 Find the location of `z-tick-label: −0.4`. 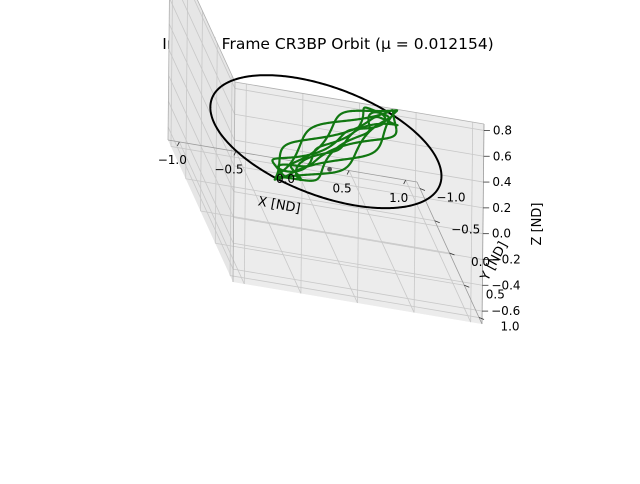

z-tick-label: −0.4 is located at coordinates (505, 285).